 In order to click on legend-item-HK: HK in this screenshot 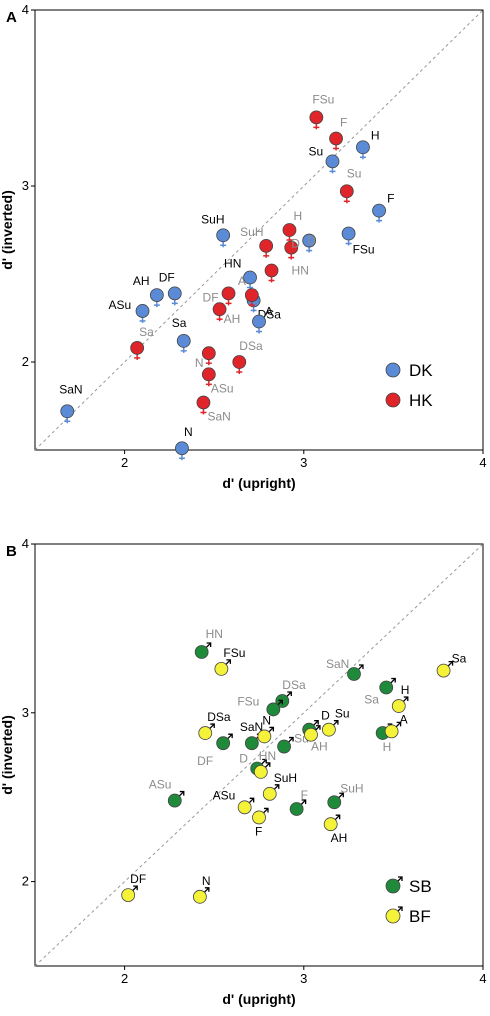, I will do `click(409, 400)`.